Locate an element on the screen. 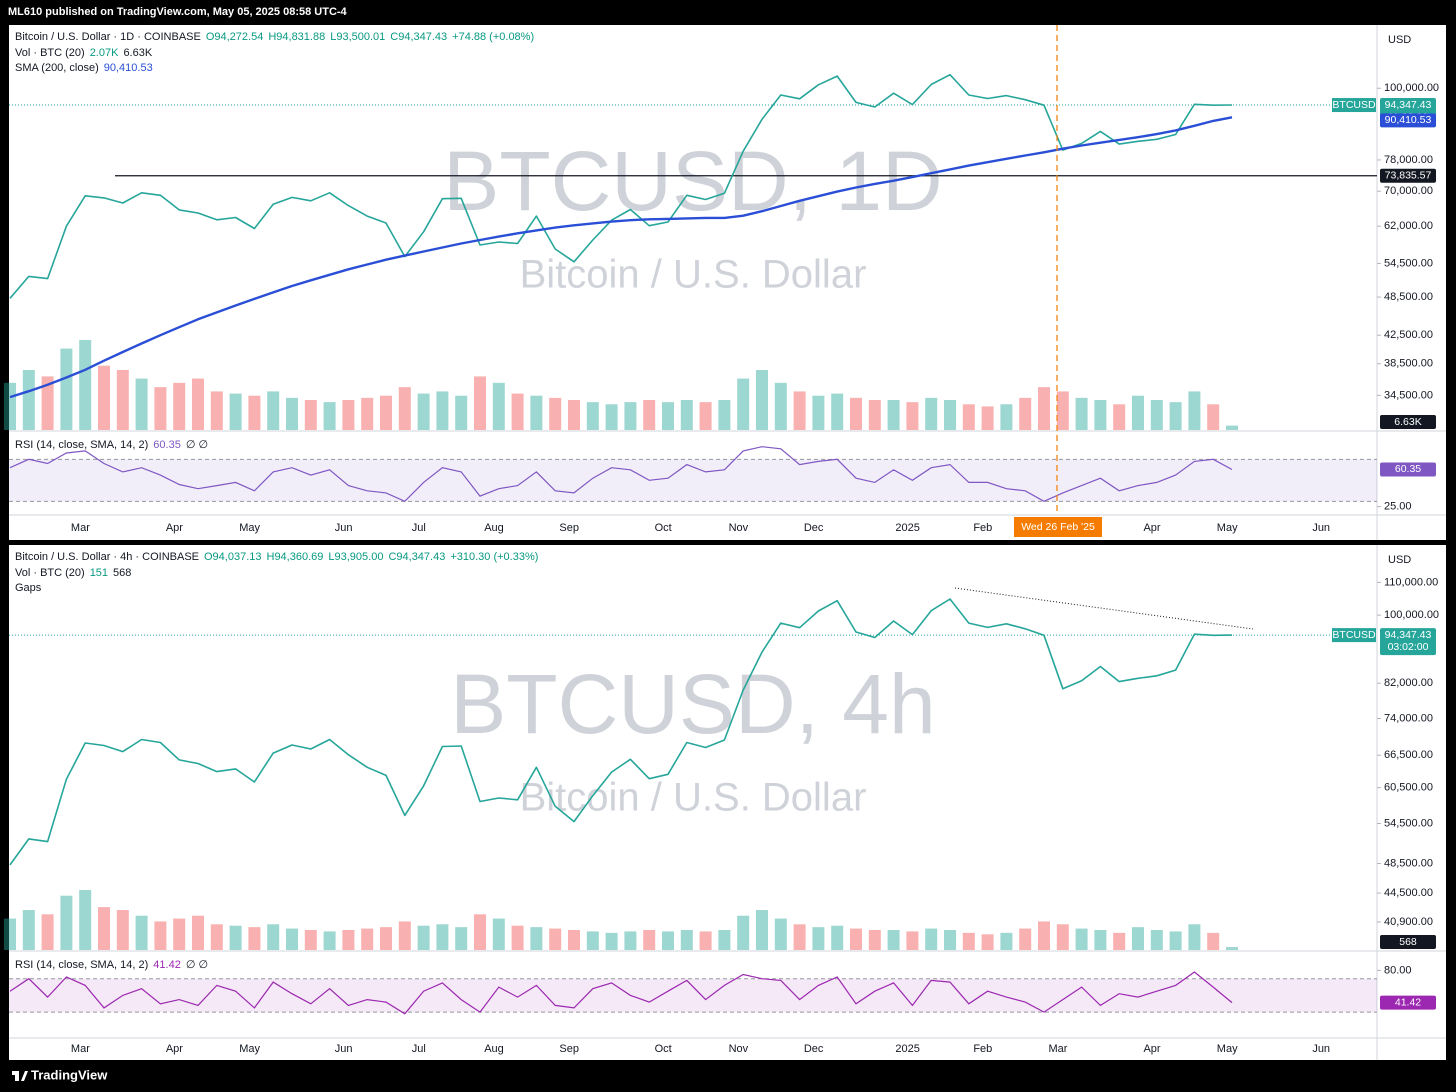 The width and height of the screenshot is (1456, 1092). legend-item: H94,831.88 is located at coordinates (296, 37).